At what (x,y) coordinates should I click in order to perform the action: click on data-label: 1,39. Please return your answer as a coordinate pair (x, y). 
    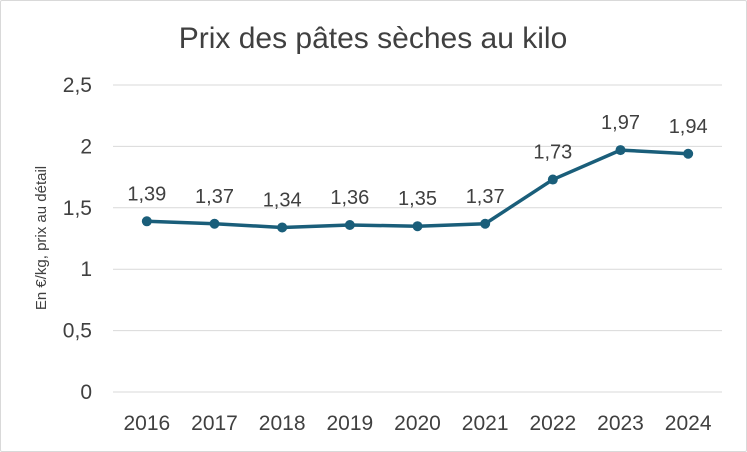
    Looking at the image, I should click on (146, 194).